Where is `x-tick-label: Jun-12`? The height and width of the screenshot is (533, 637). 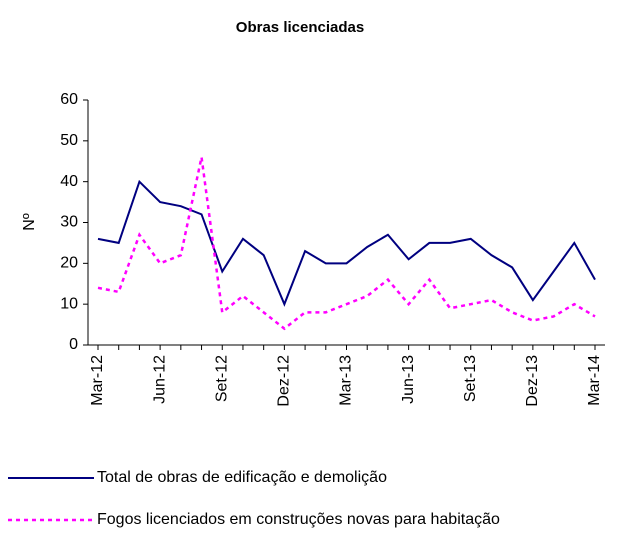
x-tick-label: Jun-12 is located at coordinates (159, 379).